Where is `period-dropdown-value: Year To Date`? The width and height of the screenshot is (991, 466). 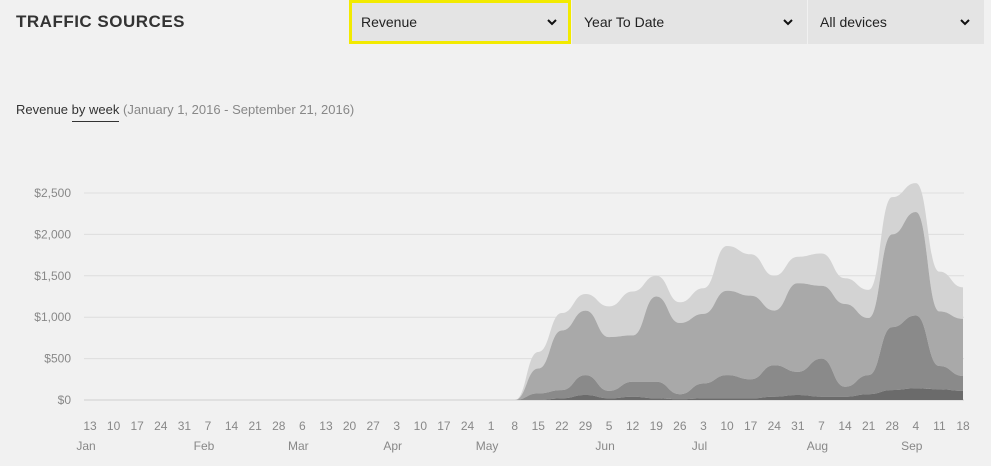 period-dropdown-value: Year To Date is located at coordinates (624, 22).